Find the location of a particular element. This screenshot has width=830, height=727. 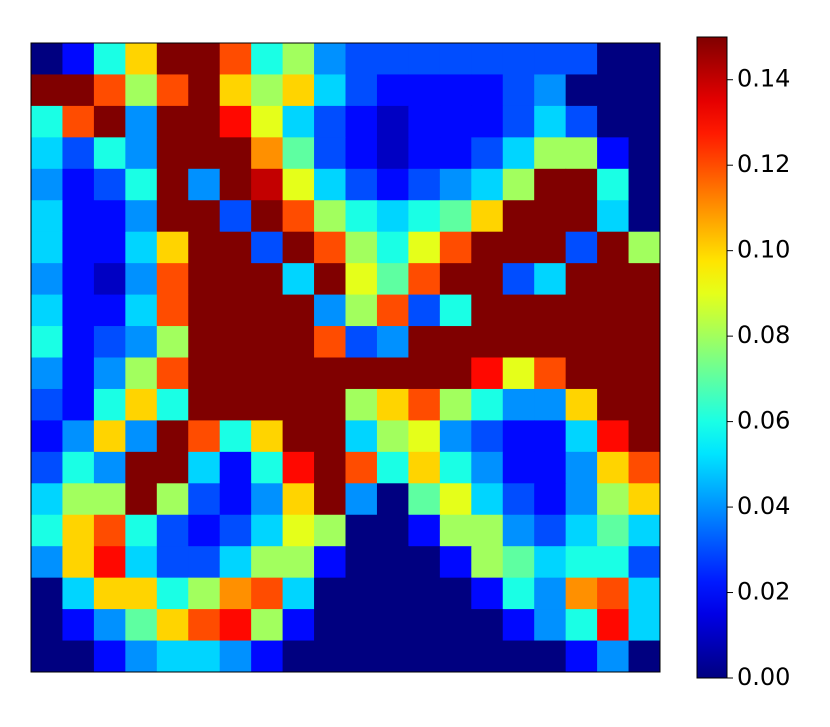

colorbar-tick-label: 0.10 is located at coordinates (763, 250).